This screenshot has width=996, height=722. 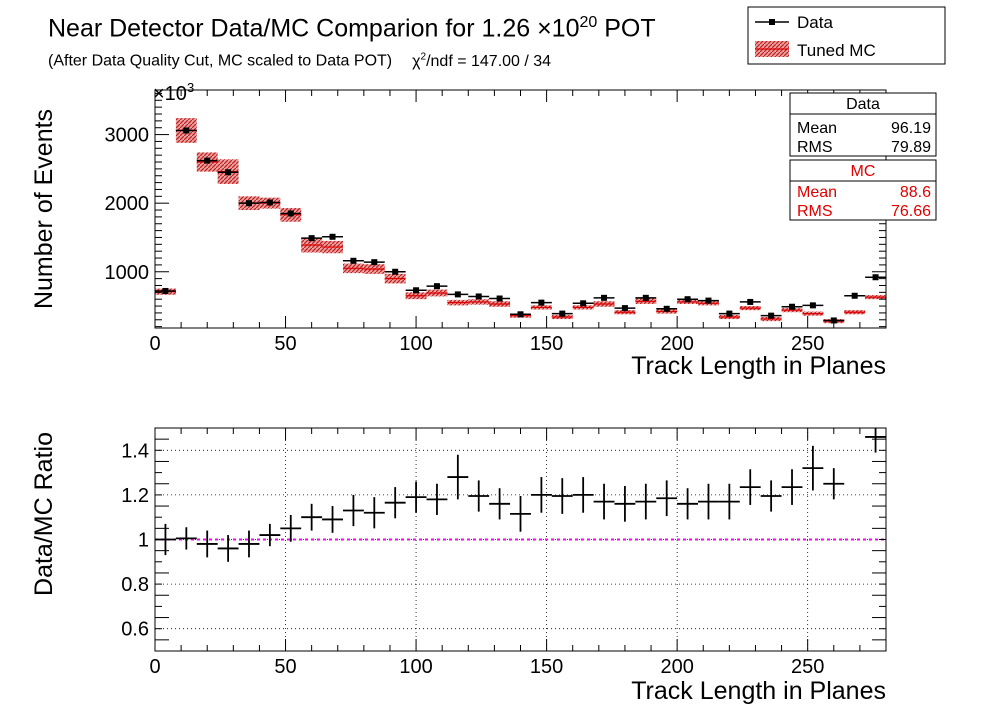 I want to click on ratio-y-axis-title: Data/MC Ratio, so click(x=44, y=514).